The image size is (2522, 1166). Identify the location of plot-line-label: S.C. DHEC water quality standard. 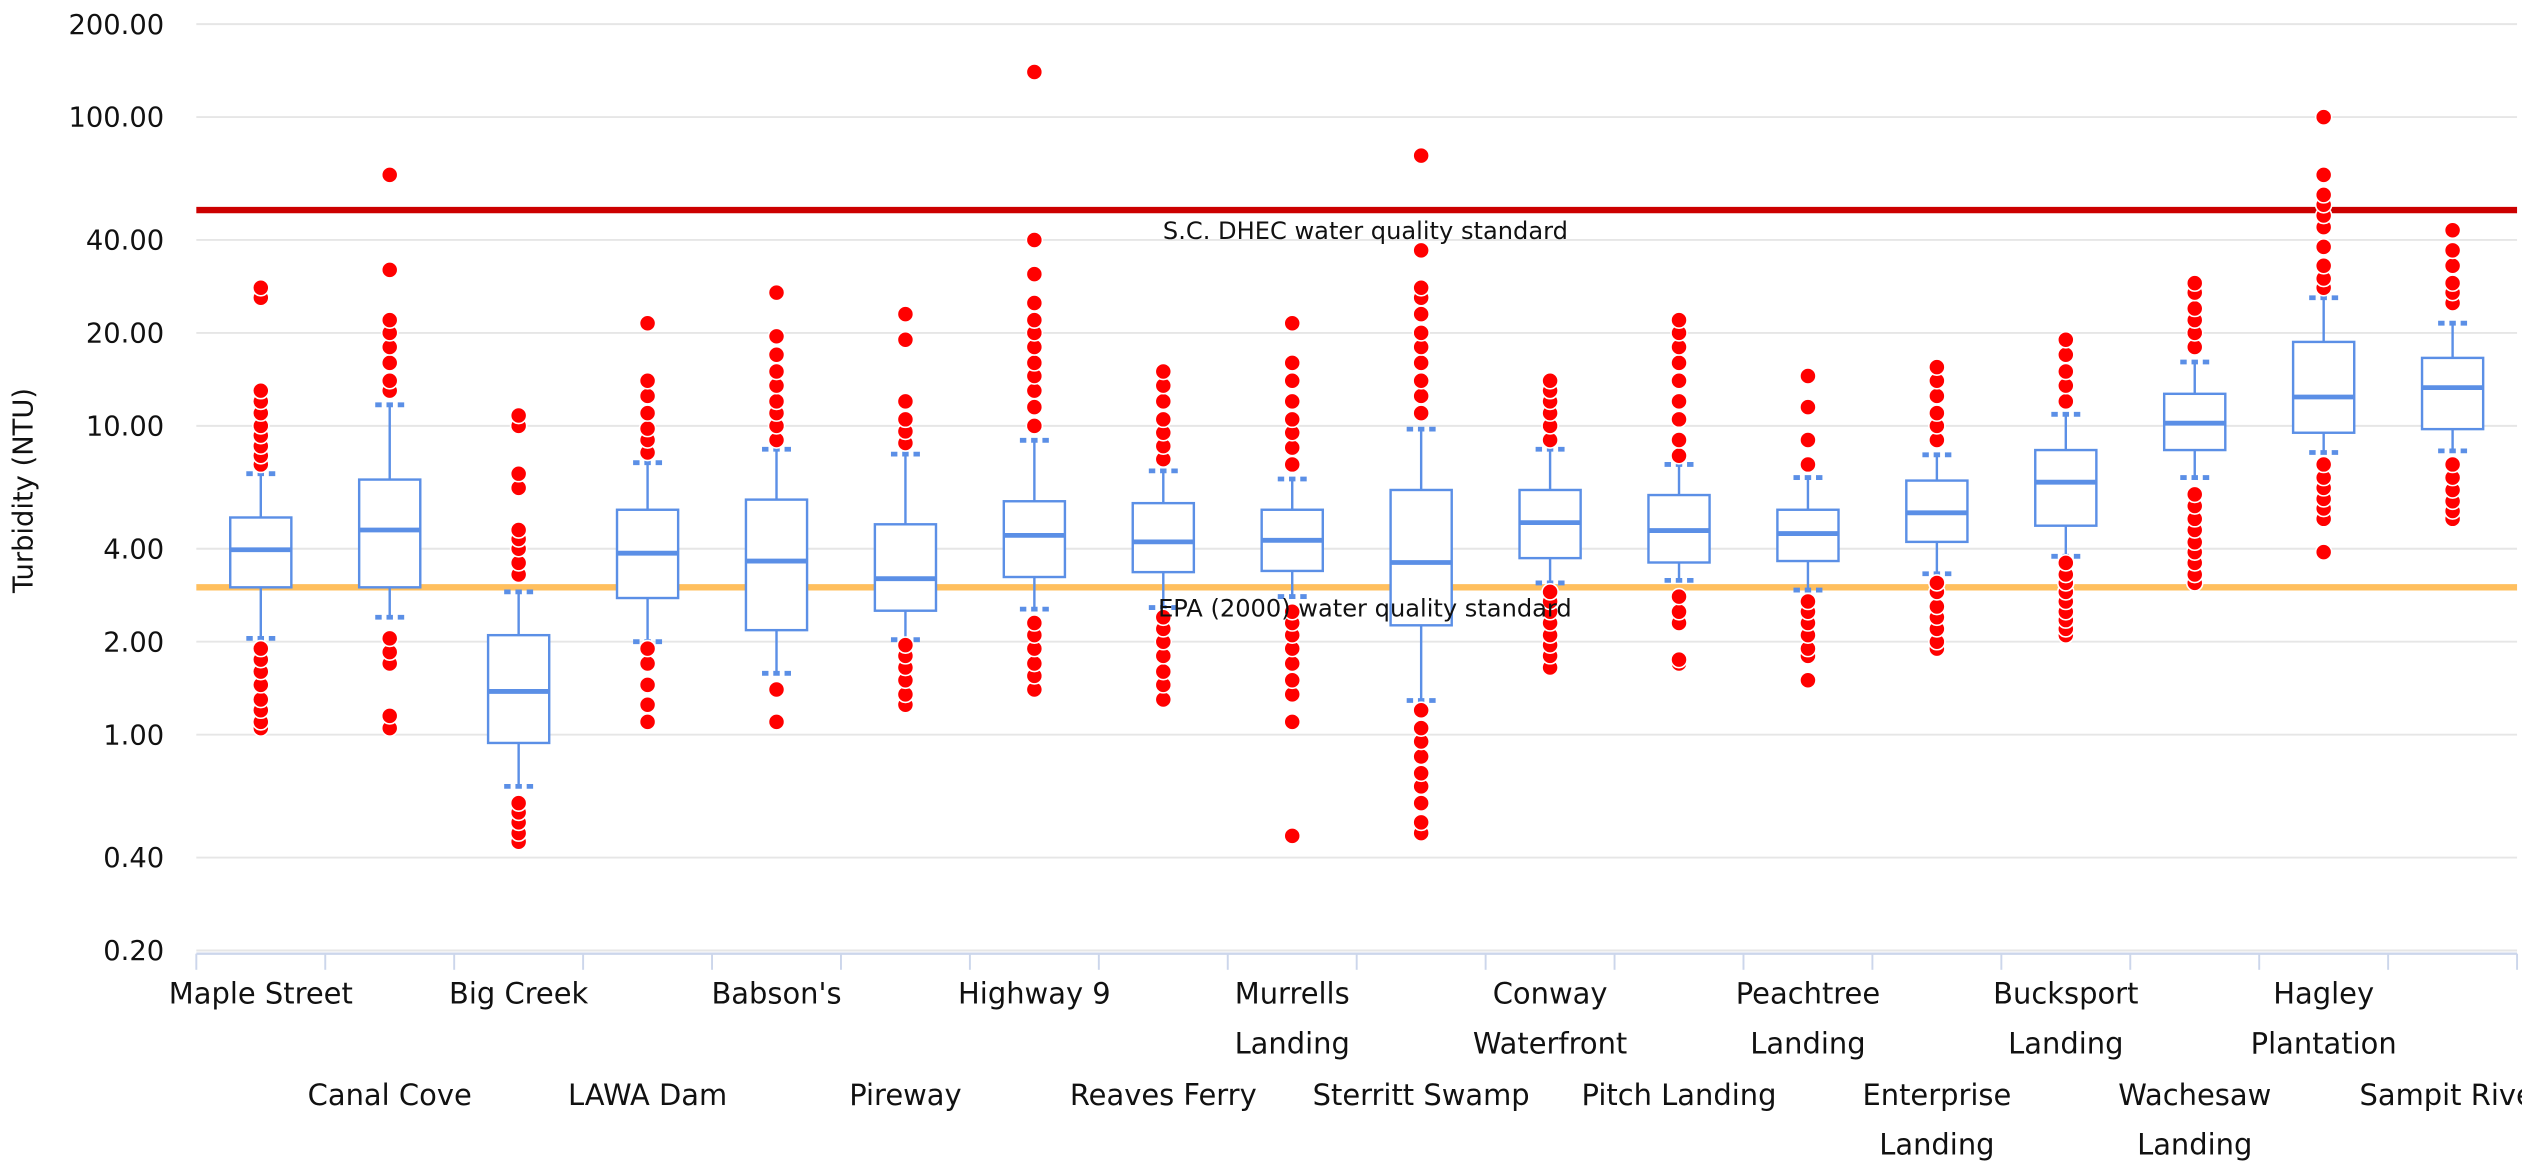
(1365, 231).